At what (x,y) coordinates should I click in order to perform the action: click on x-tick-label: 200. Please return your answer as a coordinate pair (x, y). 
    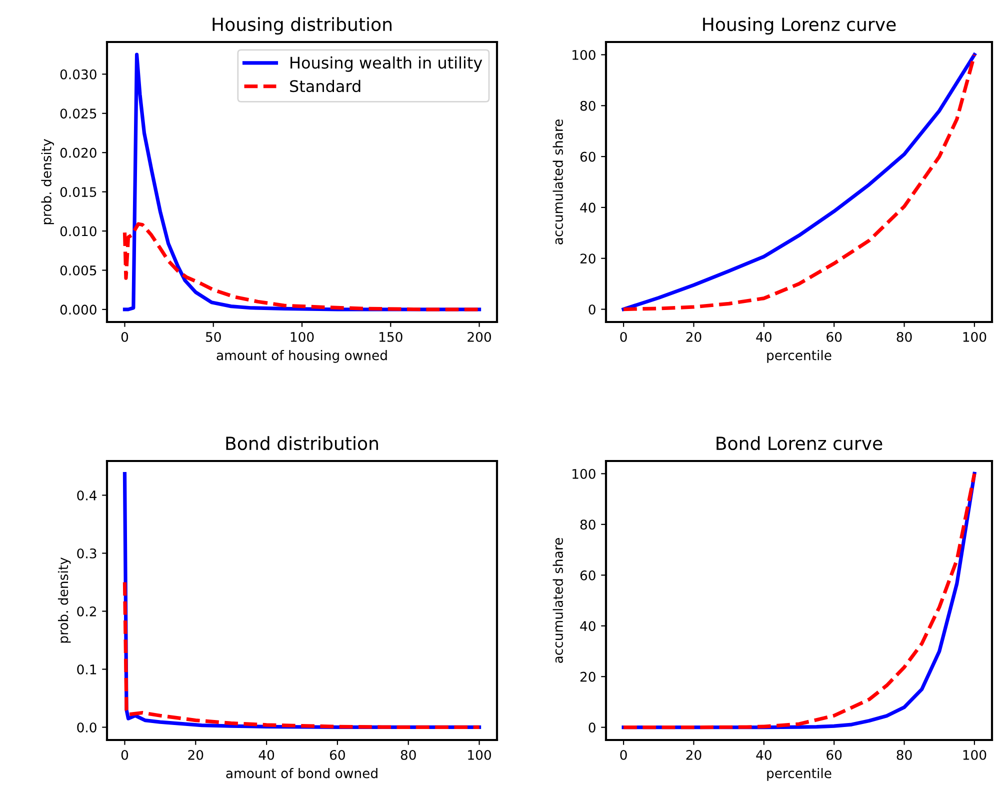
    Looking at the image, I should click on (479, 337).